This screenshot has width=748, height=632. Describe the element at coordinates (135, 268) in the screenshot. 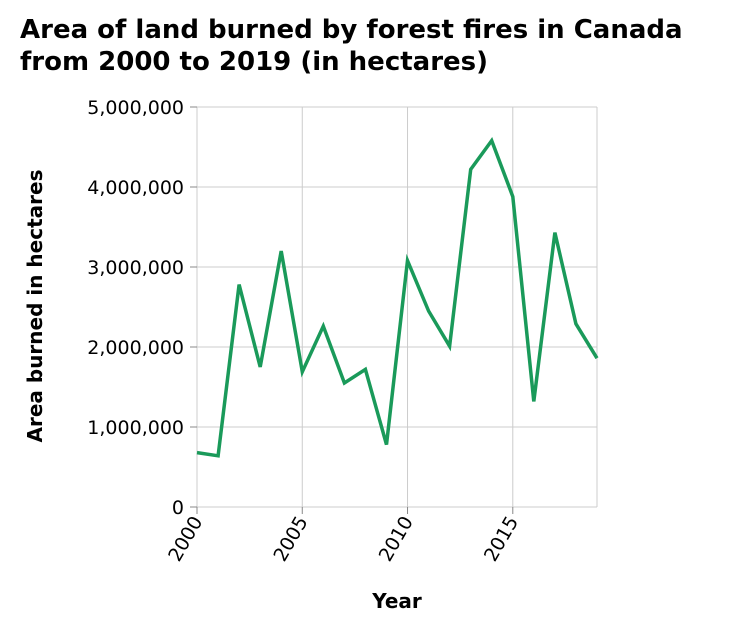

I see `y-tick-label: 3,000,000` at that location.